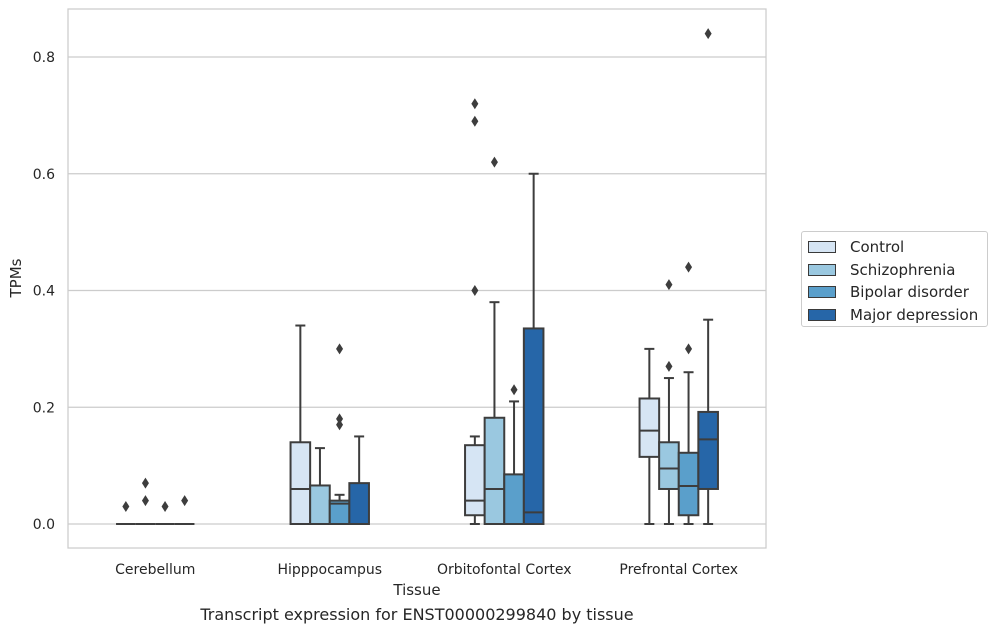 This screenshot has width=997, height=634. Describe the element at coordinates (903, 269) in the screenshot. I see `legend-label: Schizophrenia` at that location.